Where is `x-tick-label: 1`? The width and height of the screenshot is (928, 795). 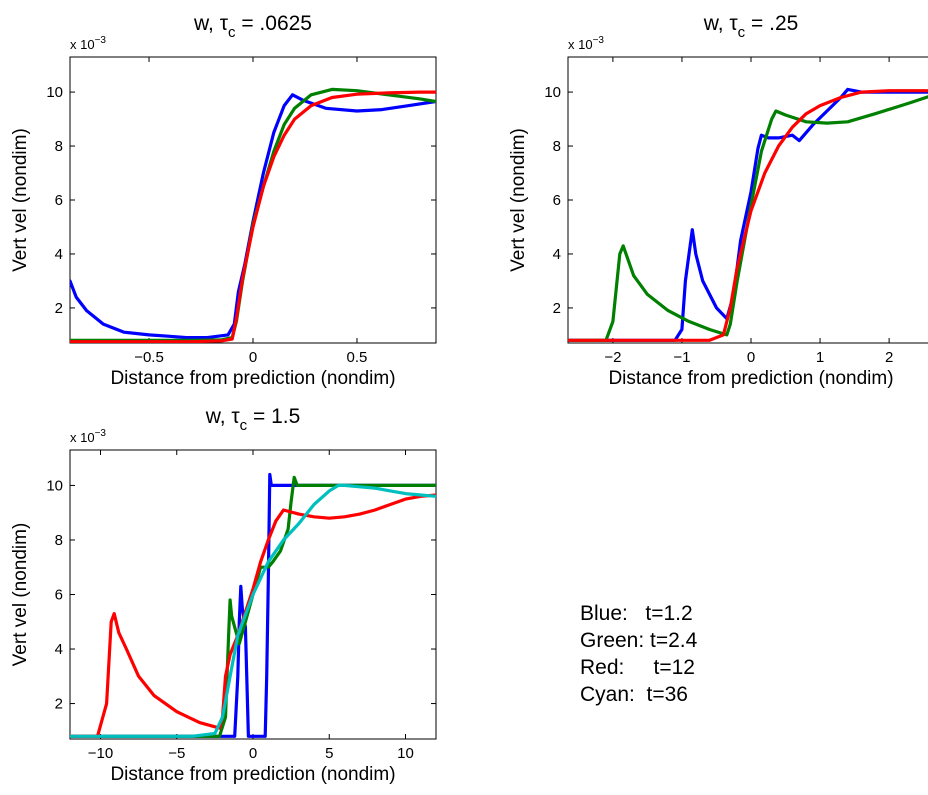
x-tick-label: 1 is located at coordinates (820, 357).